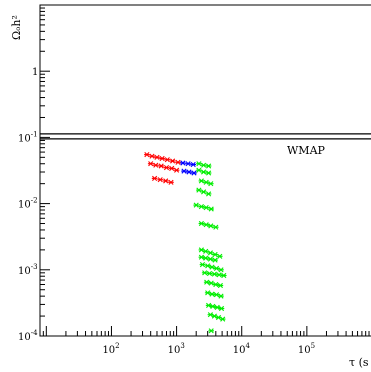 The width and height of the screenshot is (371, 372). I want to click on x-tick-label: 10⁵, so click(306, 349).